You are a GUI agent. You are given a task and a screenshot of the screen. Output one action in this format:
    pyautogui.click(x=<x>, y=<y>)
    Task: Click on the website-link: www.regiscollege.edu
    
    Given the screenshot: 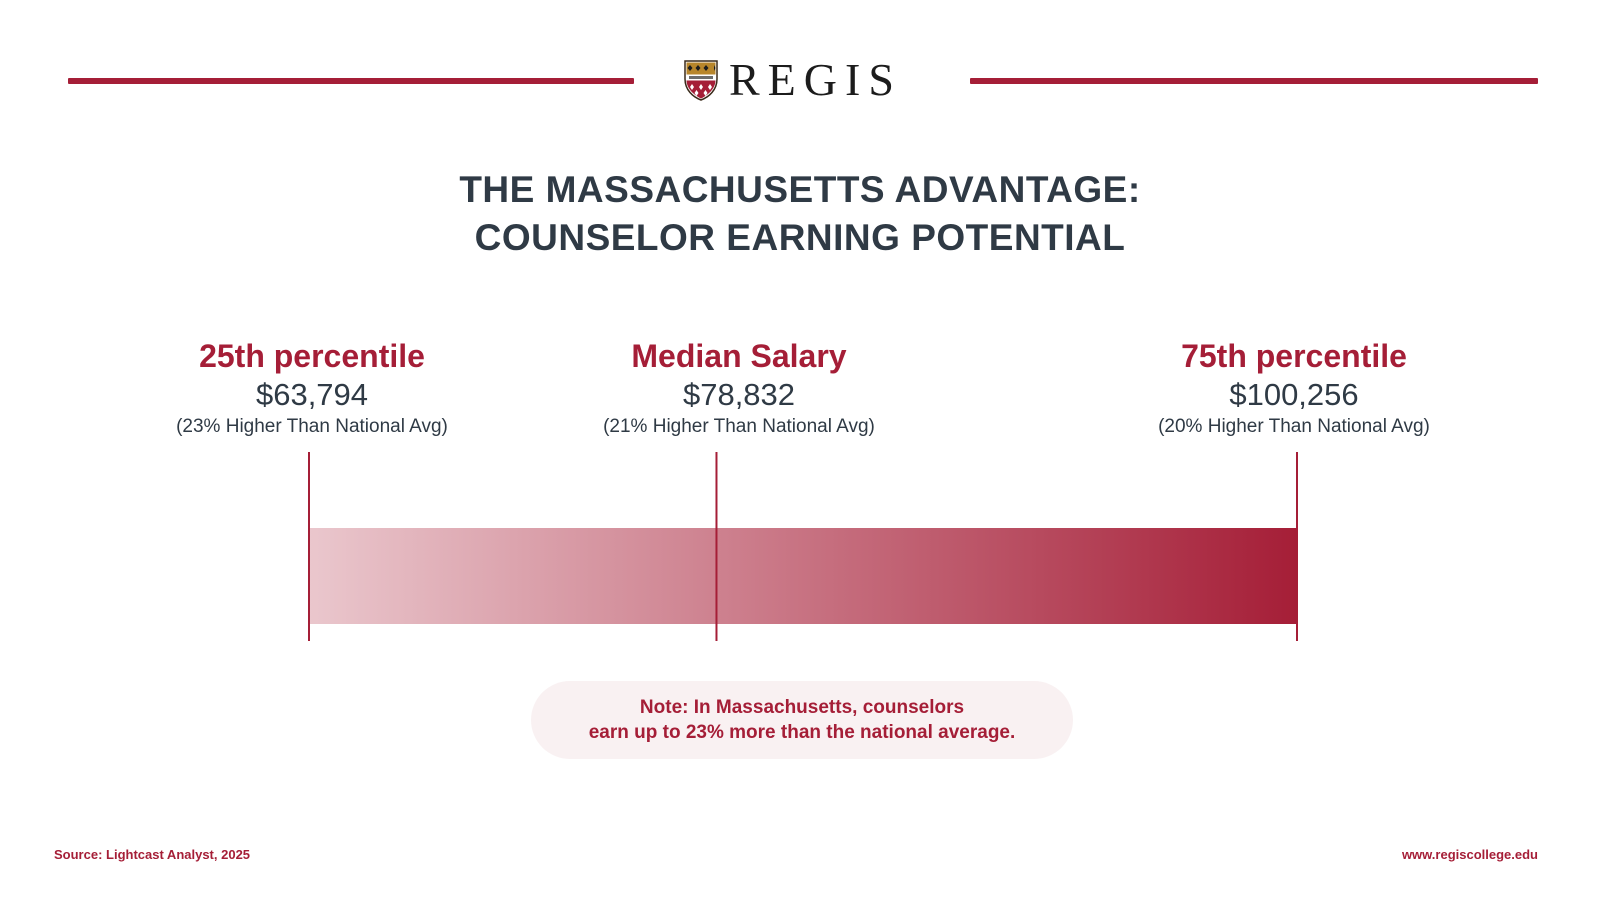 What is the action you would take?
    pyautogui.click(x=1469, y=854)
    